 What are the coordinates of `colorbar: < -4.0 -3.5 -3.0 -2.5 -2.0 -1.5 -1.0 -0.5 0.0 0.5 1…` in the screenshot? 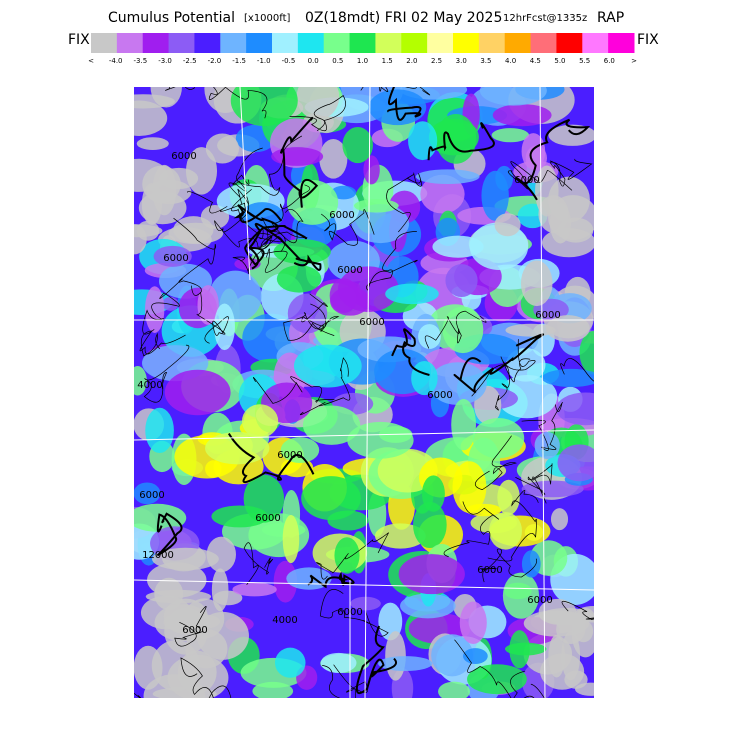 It's located at (362, 49).